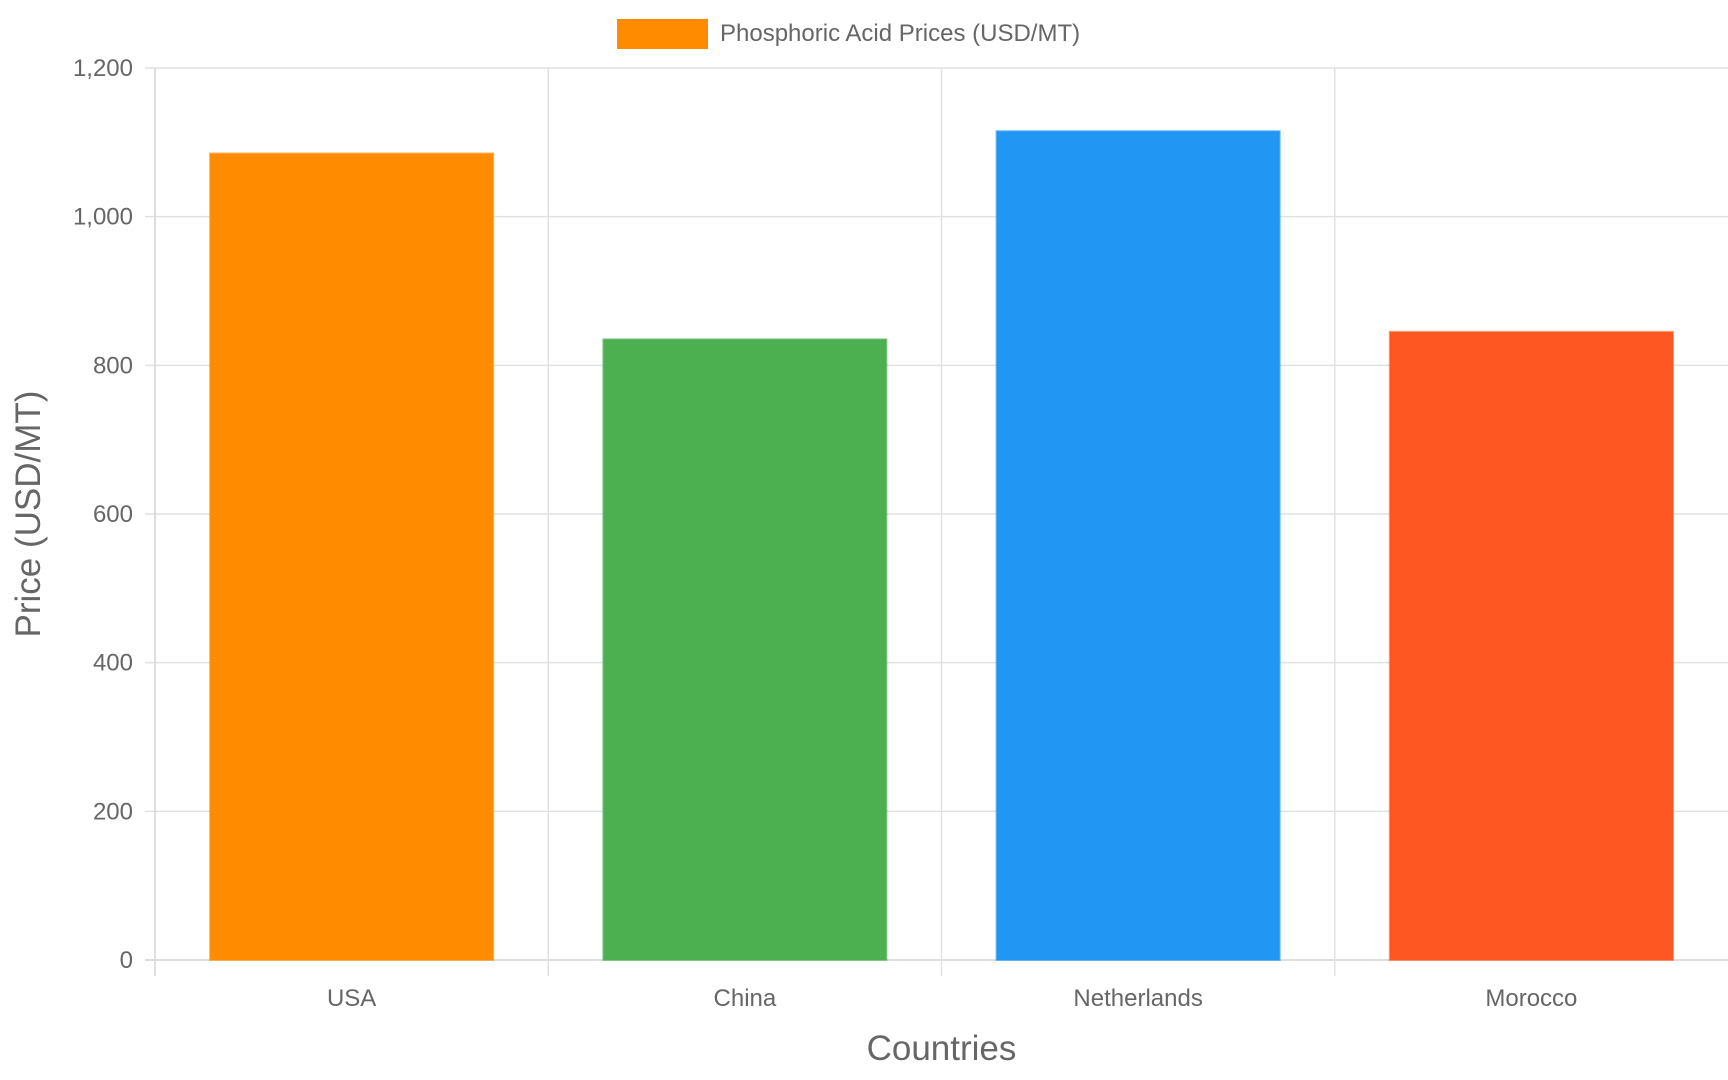 The height and width of the screenshot is (1080, 1728). I want to click on y-tick-label: 1,000, so click(103, 217).